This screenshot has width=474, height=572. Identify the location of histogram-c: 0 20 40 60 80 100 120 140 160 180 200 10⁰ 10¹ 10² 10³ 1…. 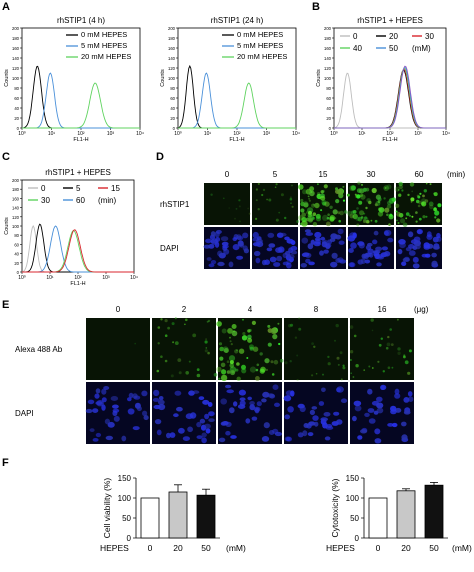
(71, 227).